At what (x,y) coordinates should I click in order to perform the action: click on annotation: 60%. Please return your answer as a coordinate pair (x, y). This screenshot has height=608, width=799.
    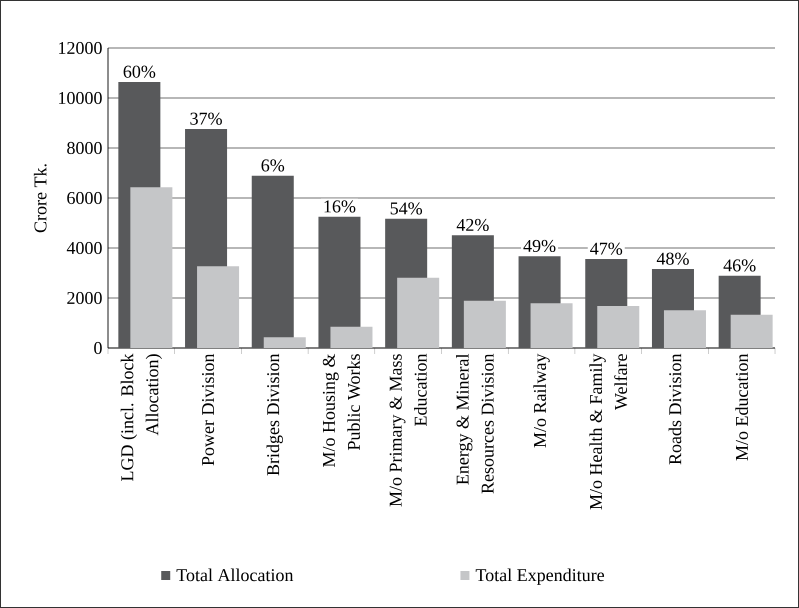
    Looking at the image, I should click on (140, 72).